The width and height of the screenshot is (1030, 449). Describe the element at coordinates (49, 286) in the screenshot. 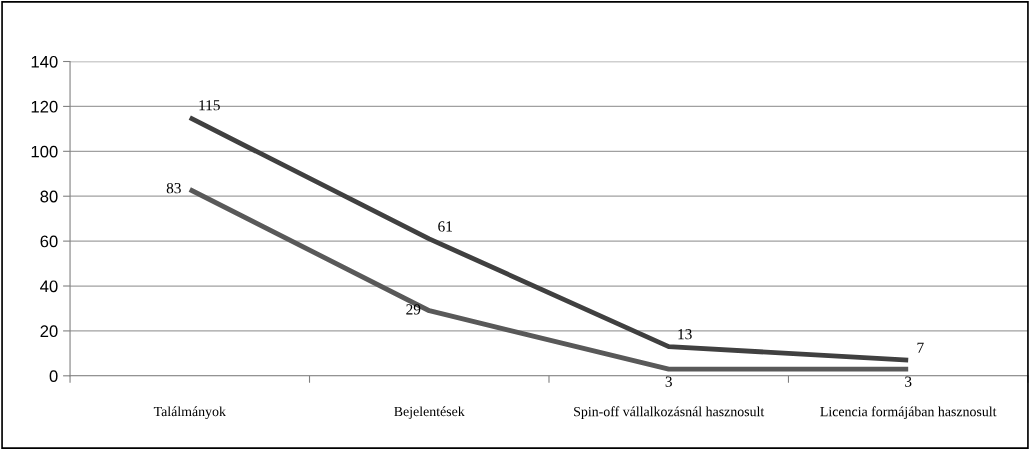

I see `y-tick-label: 40` at that location.